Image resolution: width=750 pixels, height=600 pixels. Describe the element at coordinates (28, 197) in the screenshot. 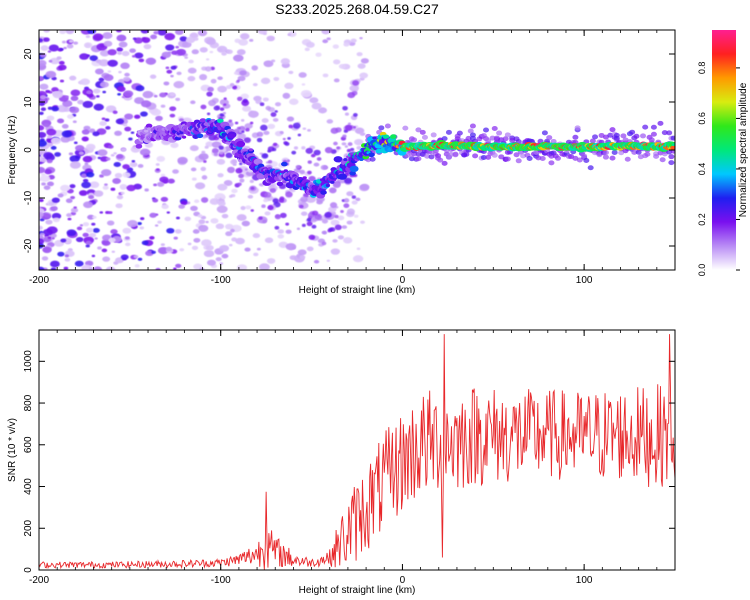

I see `spectrogram-y-tick-label: -10` at that location.